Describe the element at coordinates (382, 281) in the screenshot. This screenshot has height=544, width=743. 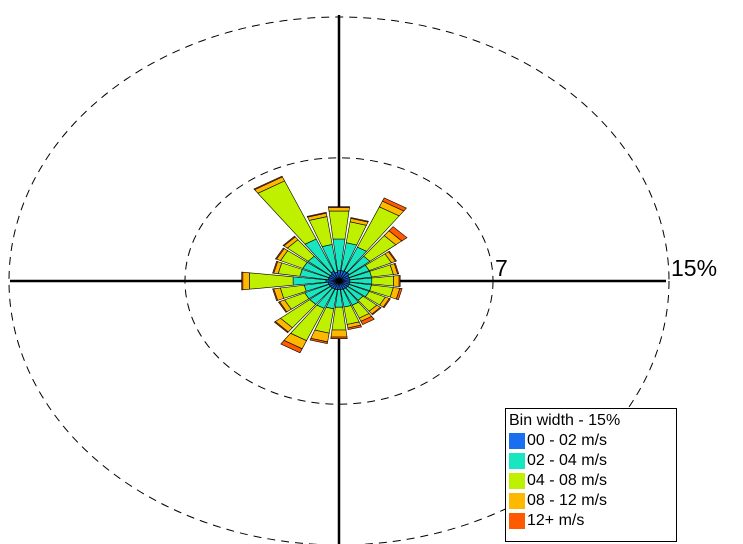
I see `wedge-dir90-bin2` at that location.